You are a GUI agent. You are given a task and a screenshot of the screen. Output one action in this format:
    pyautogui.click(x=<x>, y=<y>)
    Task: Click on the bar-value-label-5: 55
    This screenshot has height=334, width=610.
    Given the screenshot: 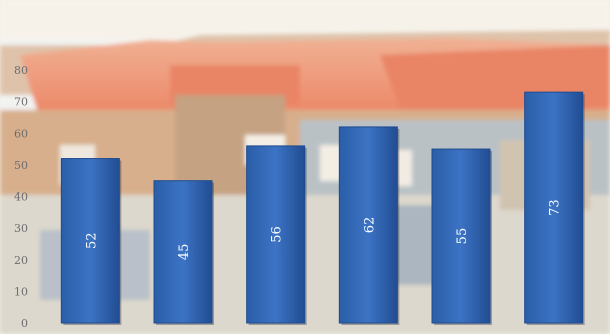 What is the action you would take?
    pyautogui.click(x=462, y=236)
    